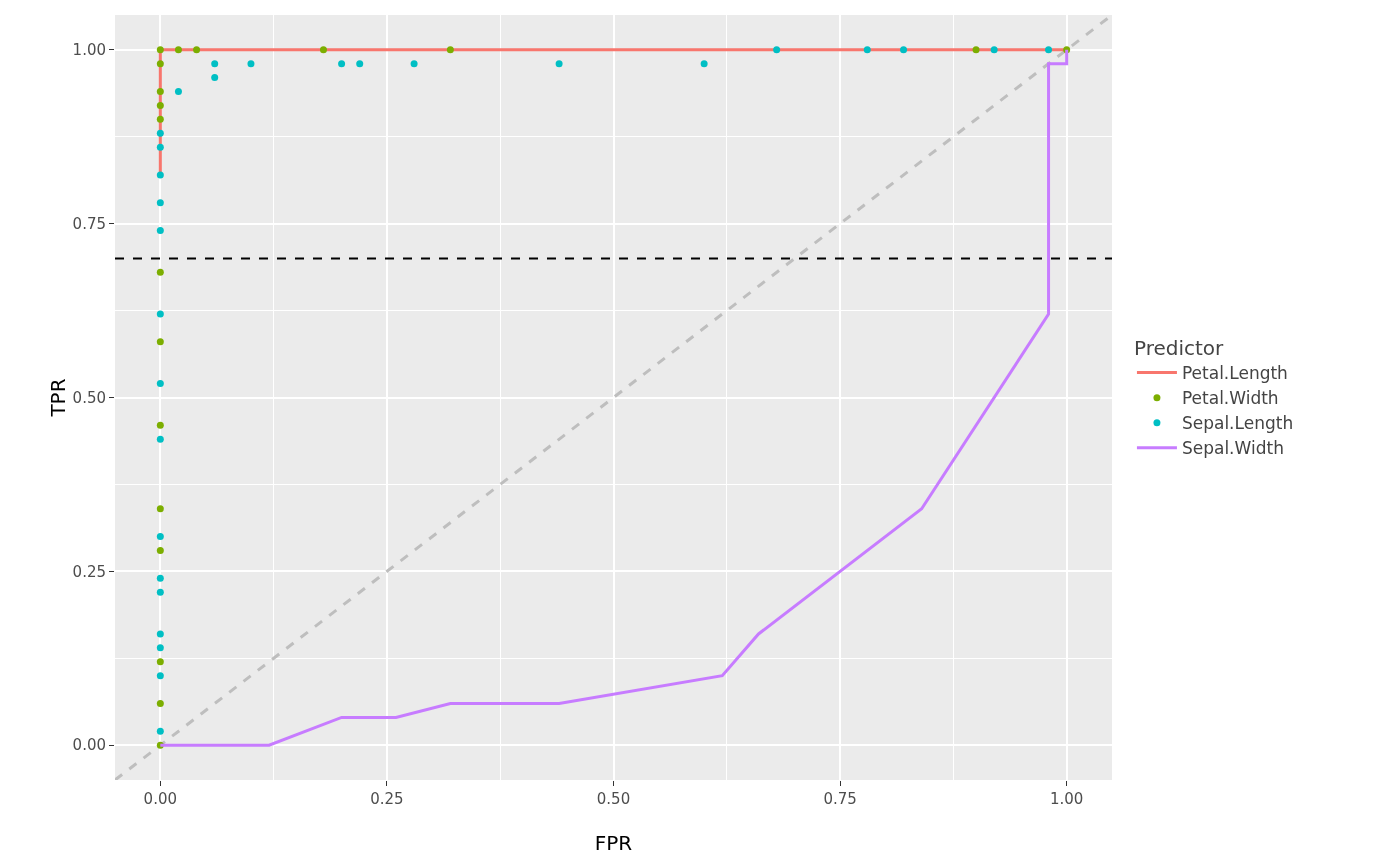  What do you see at coordinates (89, 571) in the screenshot?
I see `y-tick-label: 0.25` at bounding box center [89, 571].